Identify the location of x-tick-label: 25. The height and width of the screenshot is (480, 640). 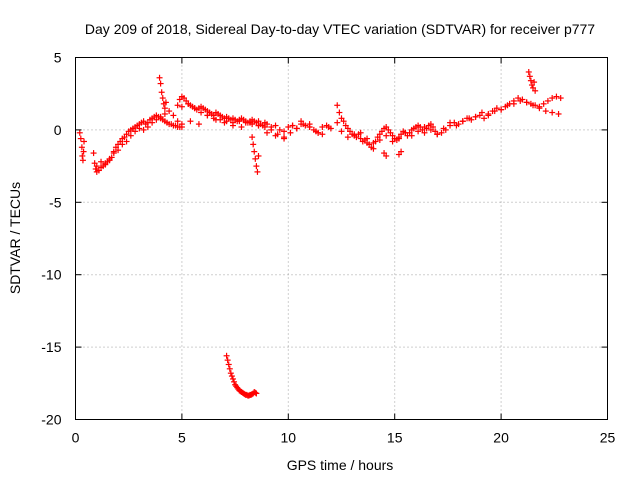
(608, 438).